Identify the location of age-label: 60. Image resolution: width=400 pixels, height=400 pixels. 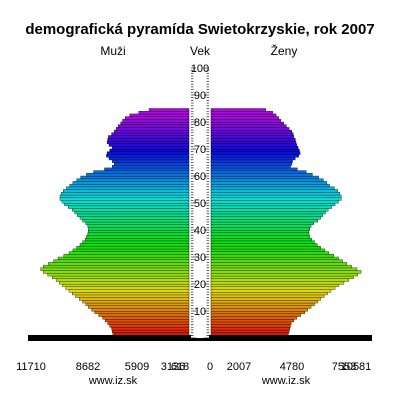
(200, 177).